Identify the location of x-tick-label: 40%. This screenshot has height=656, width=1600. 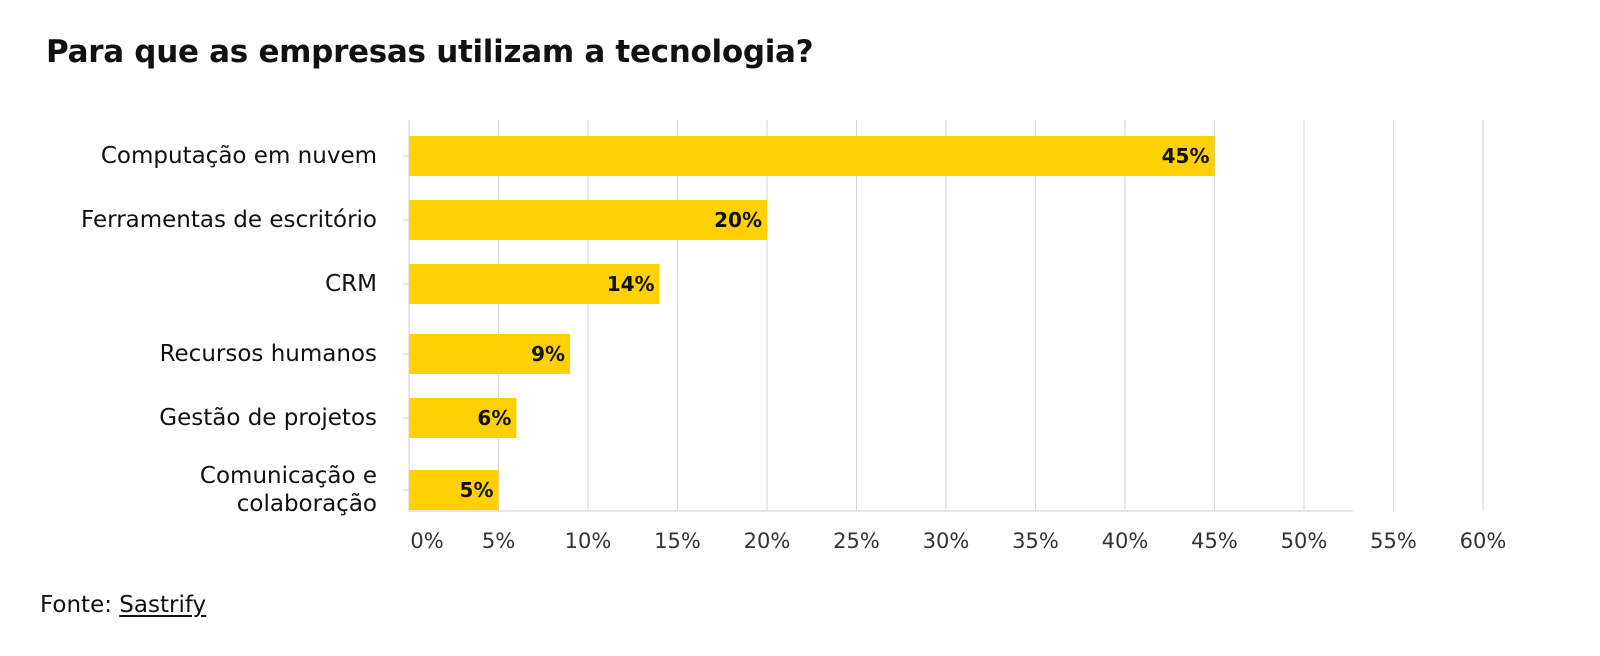
(1125, 541).